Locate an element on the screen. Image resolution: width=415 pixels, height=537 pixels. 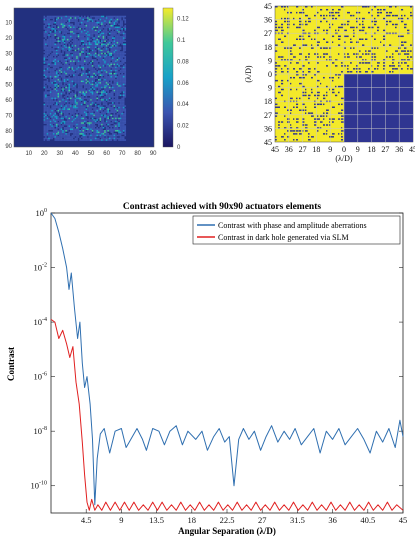
x-axis-label: Angular Separation (λ/D) is located at coordinates (227, 531).